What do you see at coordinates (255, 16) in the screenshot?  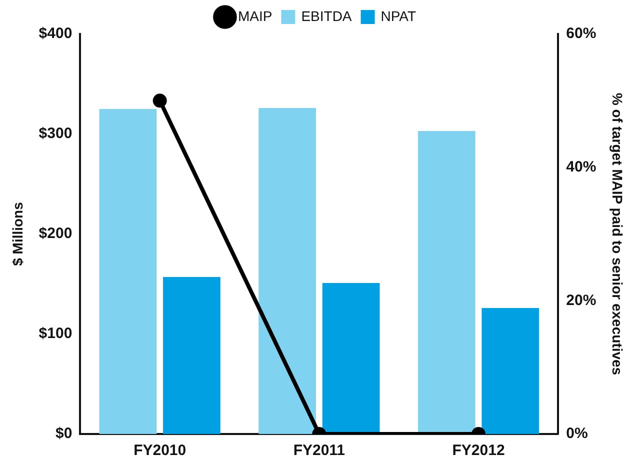 I see `legend-label: MAIP` at bounding box center [255, 16].